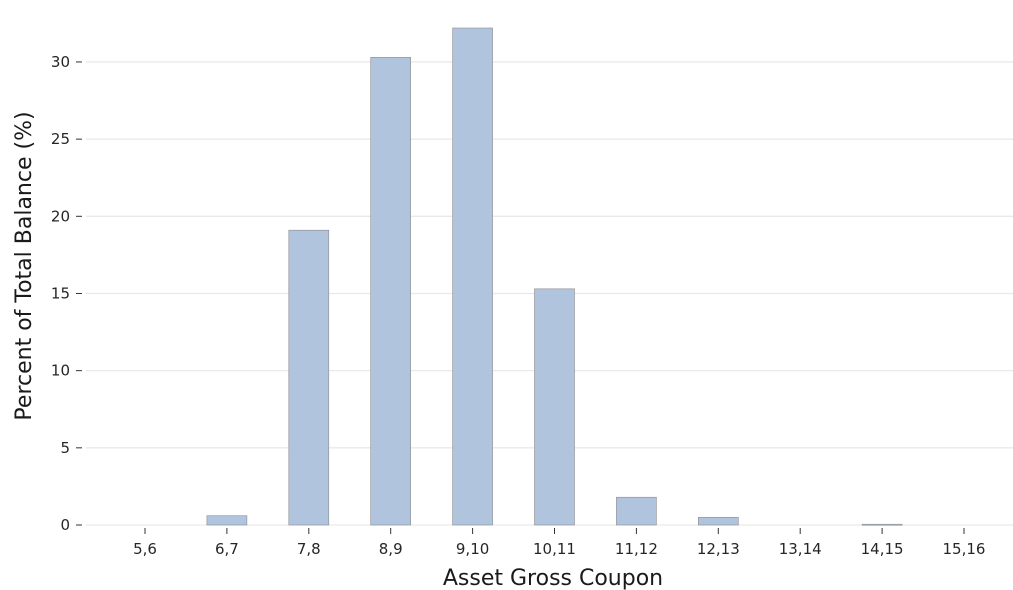 The image size is (1013, 590). Describe the element at coordinates (553, 578) in the screenshot. I see `x-axis-title: Asset Gross Coupon` at that location.